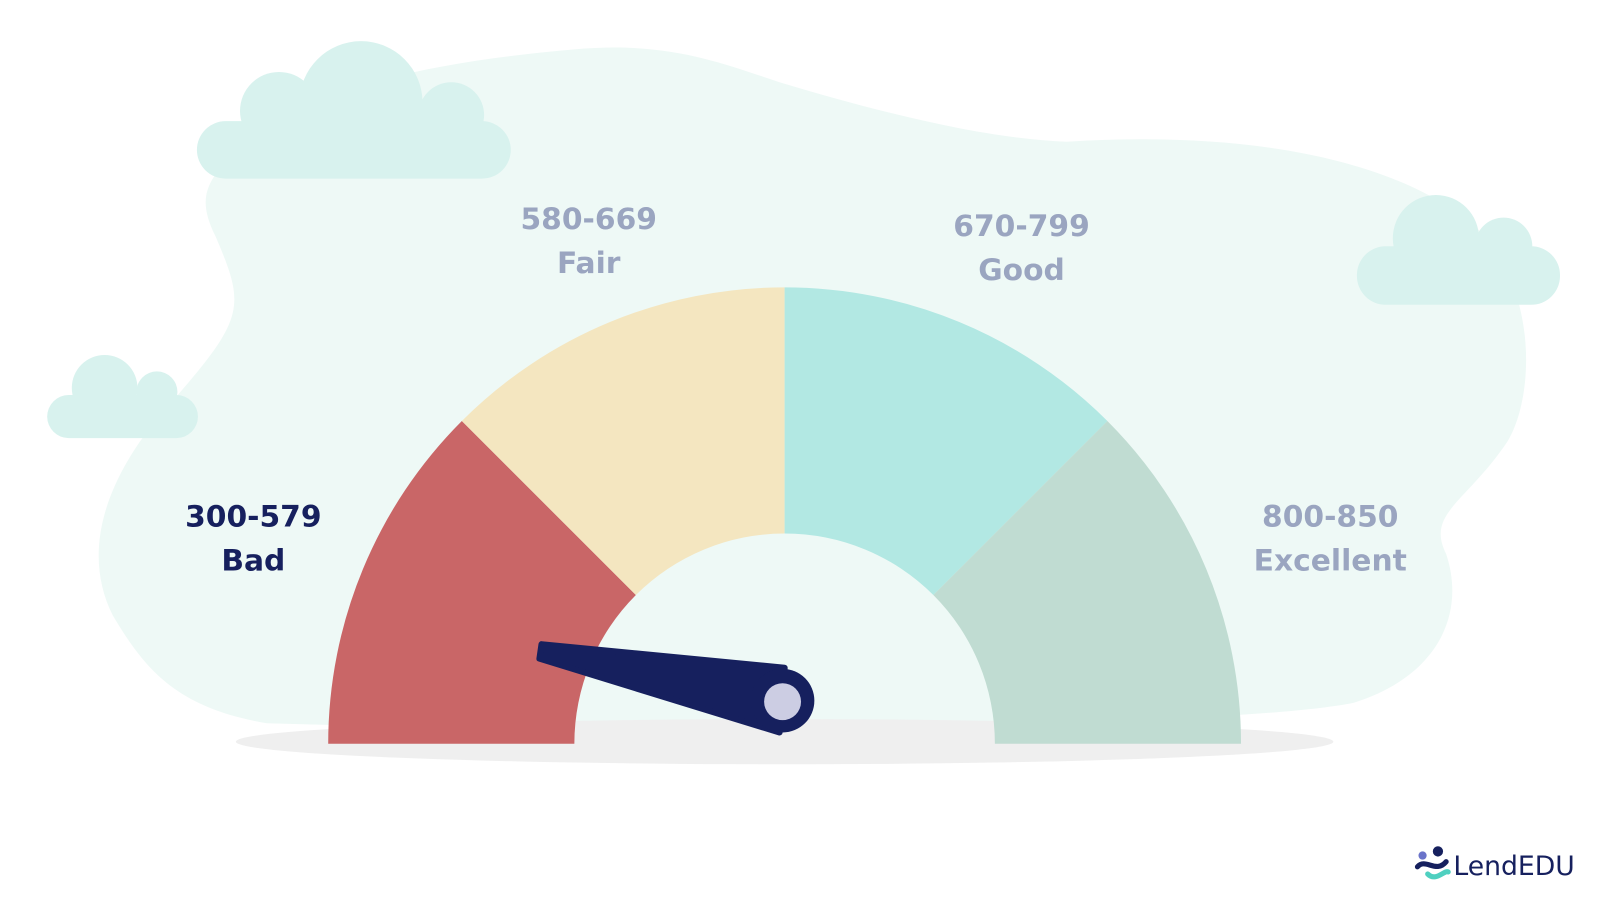 This screenshot has width=1600, height=908. I want to click on needle-hub-inner, so click(783, 702).